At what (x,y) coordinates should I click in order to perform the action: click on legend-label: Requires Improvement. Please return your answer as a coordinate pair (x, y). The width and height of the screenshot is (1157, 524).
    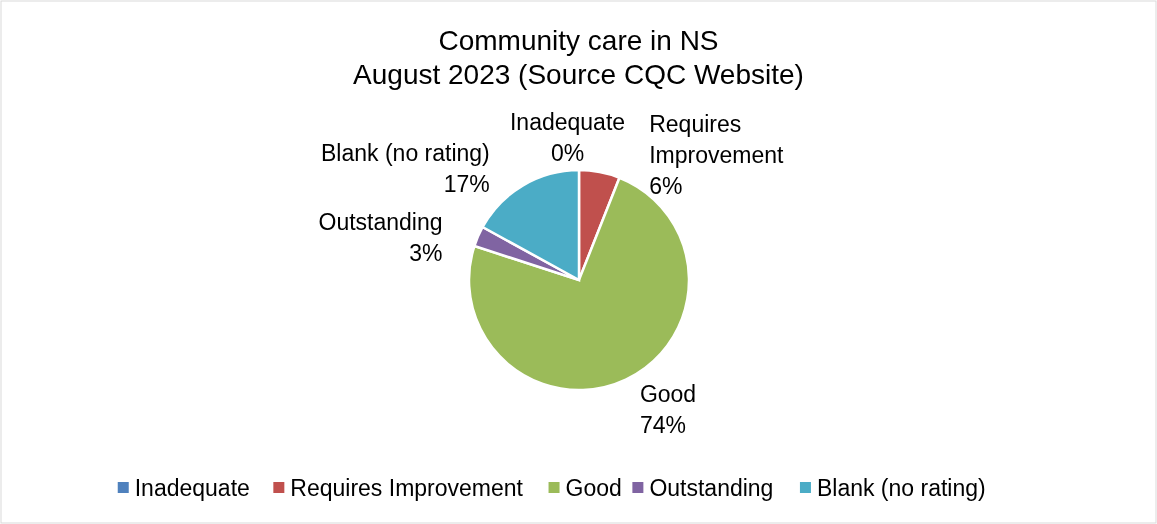
    Looking at the image, I should click on (407, 488).